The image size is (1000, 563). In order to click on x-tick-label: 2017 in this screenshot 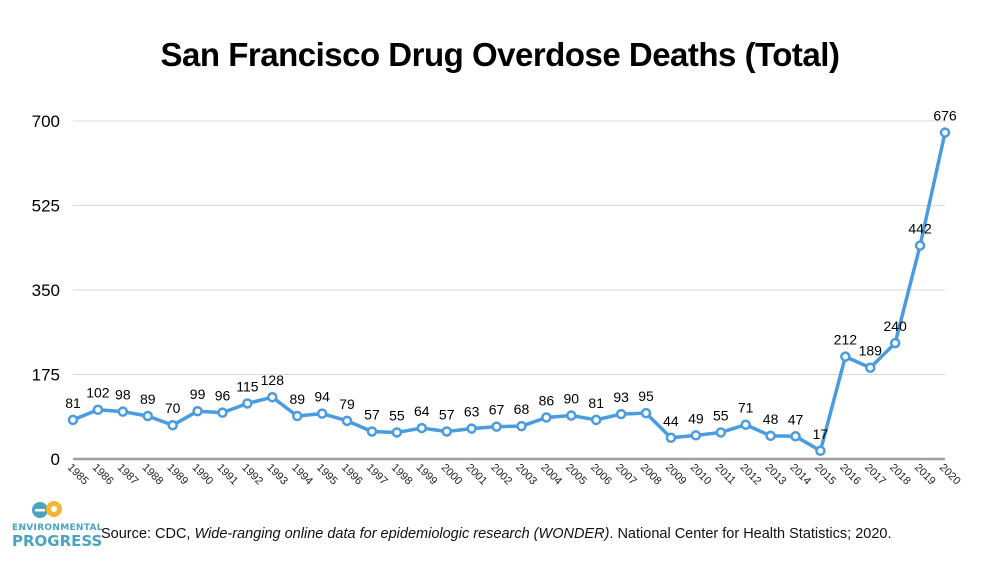, I will do `click(875, 475)`.